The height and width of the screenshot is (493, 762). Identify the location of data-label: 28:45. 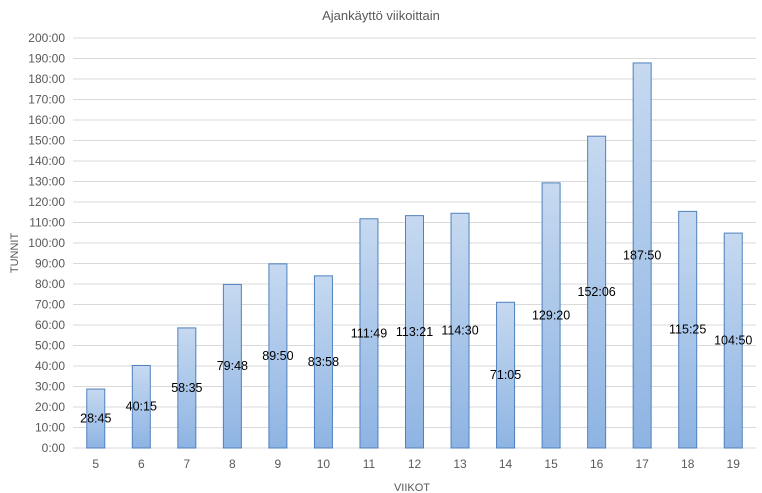
(95, 419).